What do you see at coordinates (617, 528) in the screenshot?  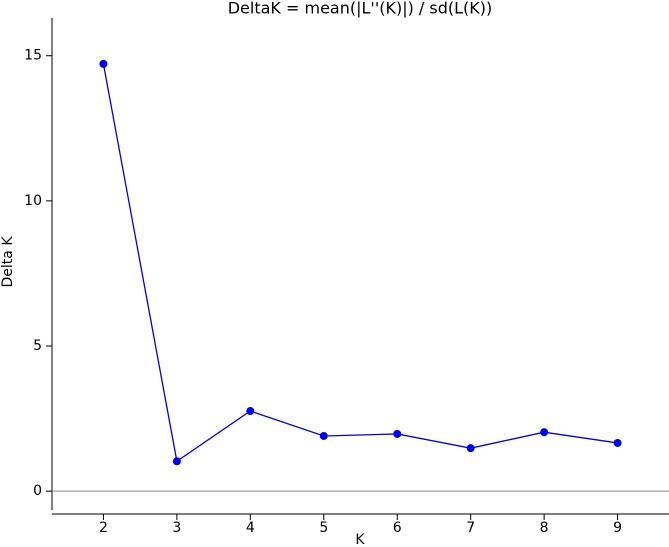 I see `x-tick-label: 9` at bounding box center [617, 528].